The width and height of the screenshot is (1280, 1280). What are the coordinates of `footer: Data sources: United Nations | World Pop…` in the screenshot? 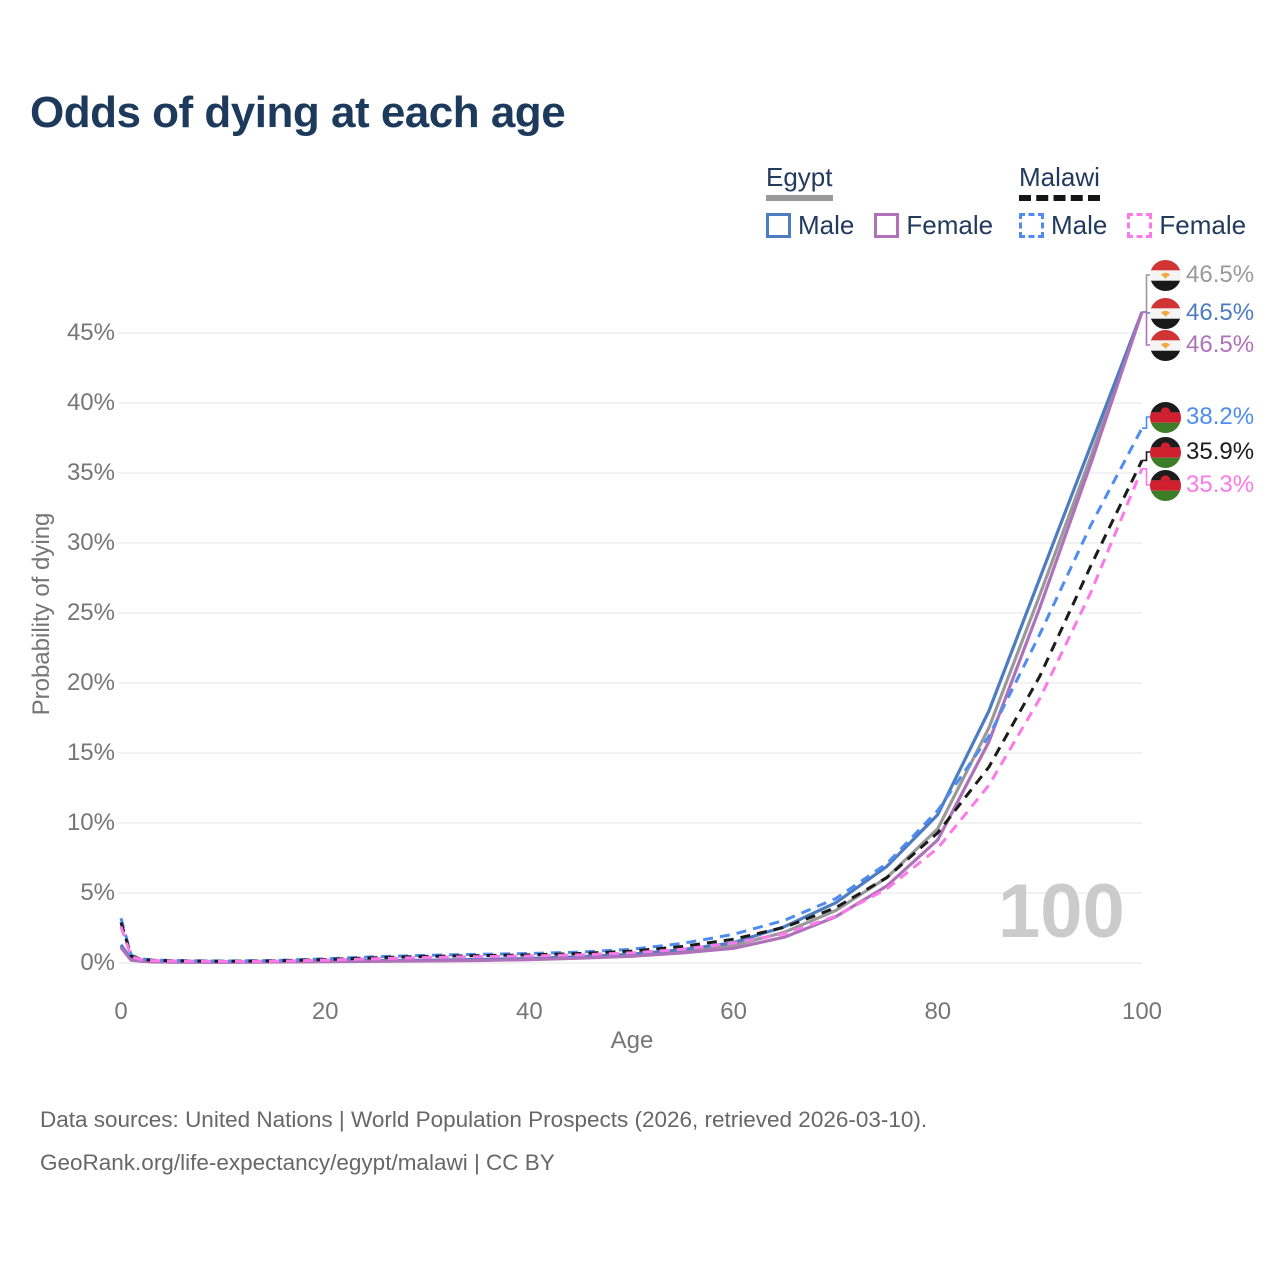 It's located at (483, 1150).